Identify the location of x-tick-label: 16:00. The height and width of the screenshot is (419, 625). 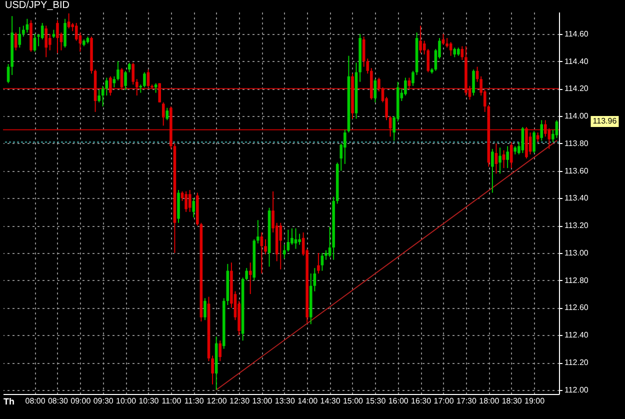
(398, 401).